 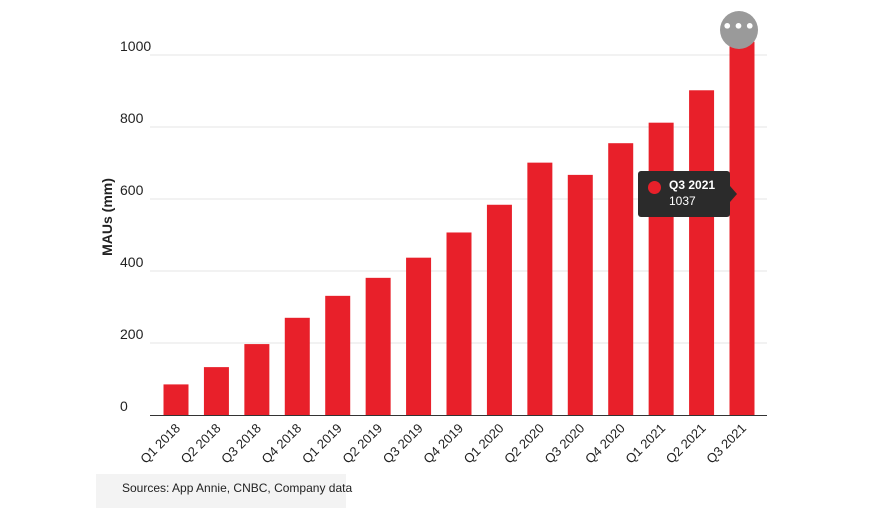 I want to click on x-tick-label: Q1 2018, so click(x=160, y=444).